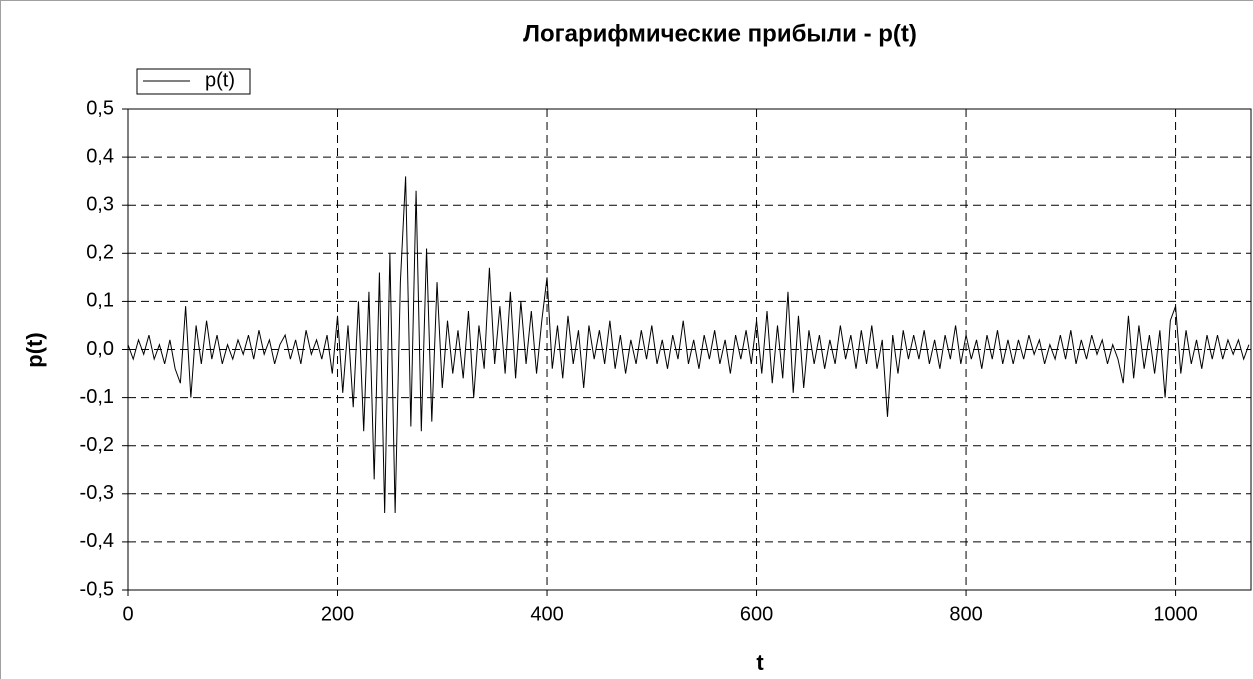 The image size is (1253, 679). Describe the element at coordinates (97, 589) in the screenshot. I see `y-tick-label: -0,5` at that location.